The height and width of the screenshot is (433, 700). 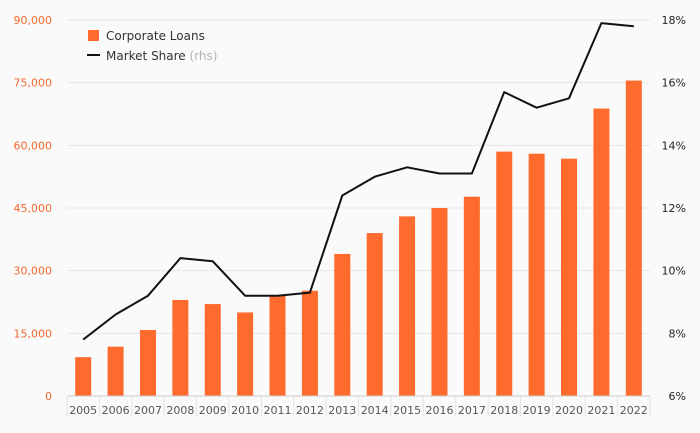 I want to click on x-tick-label: 2011, so click(x=278, y=410).